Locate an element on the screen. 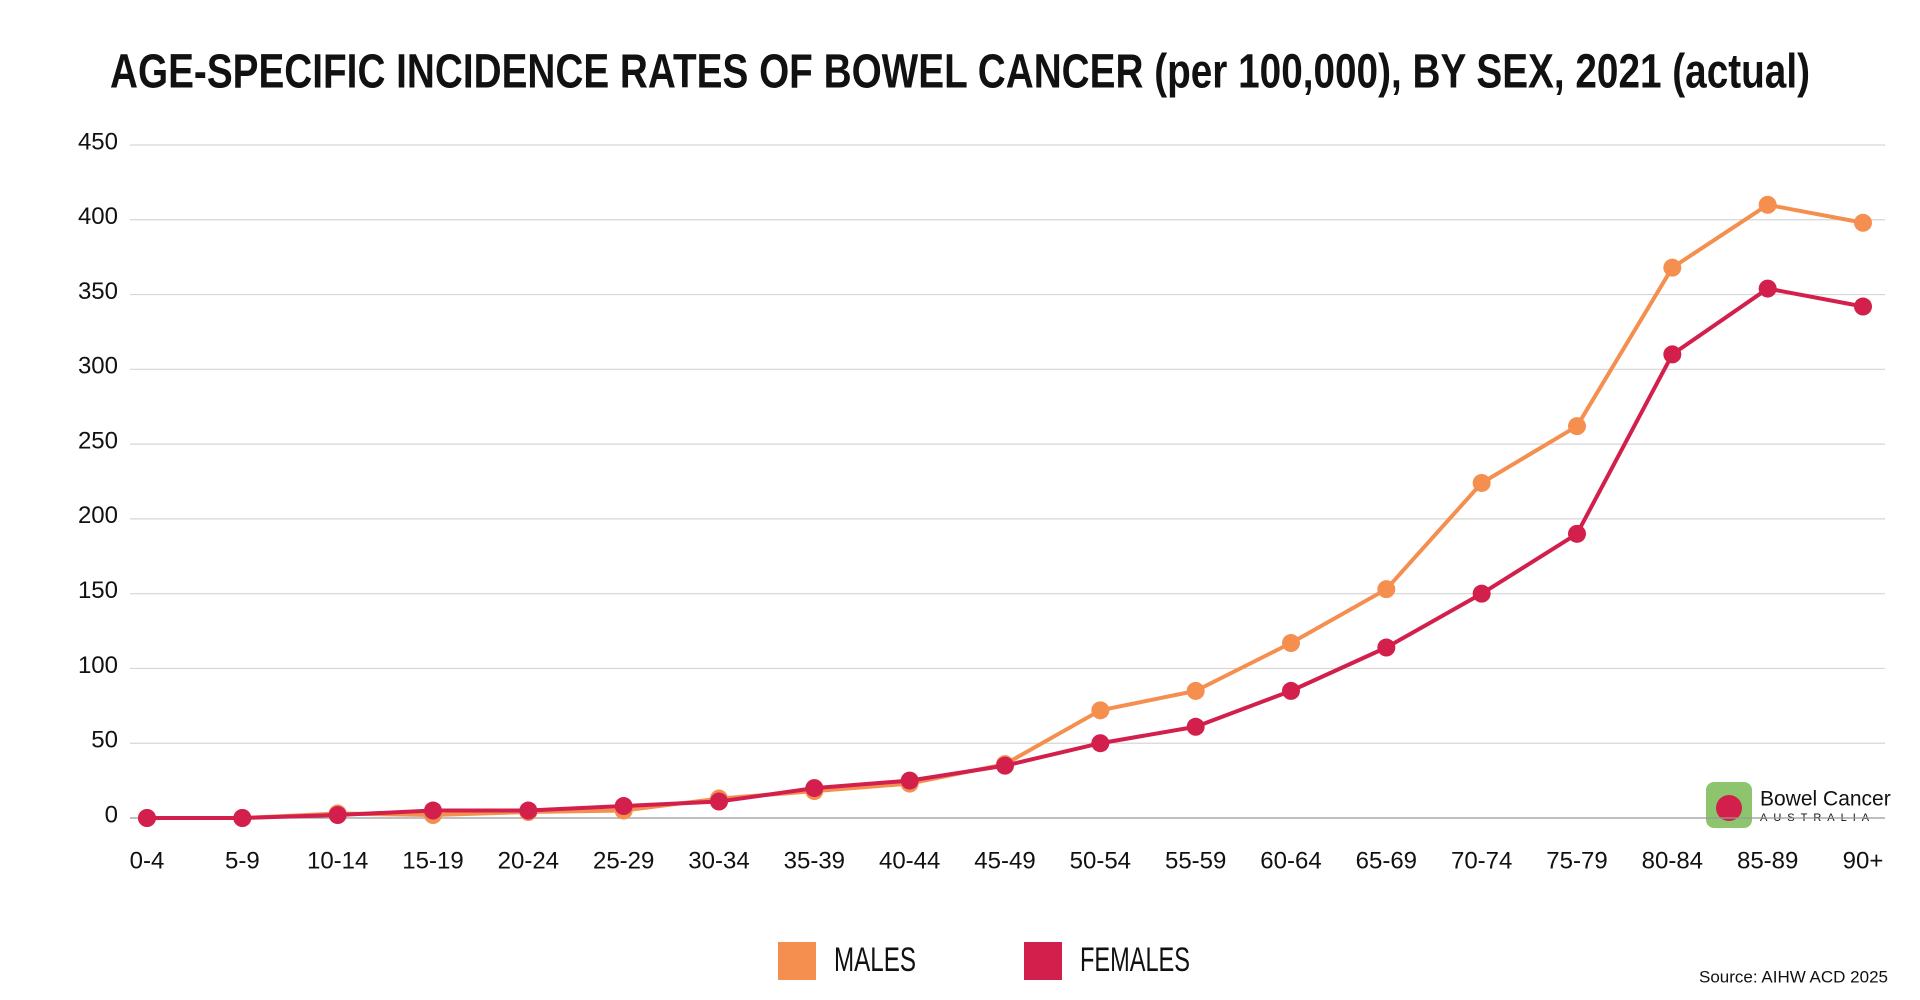 The image size is (1920, 1000). y-tick-label: 0 is located at coordinates (111, 814).